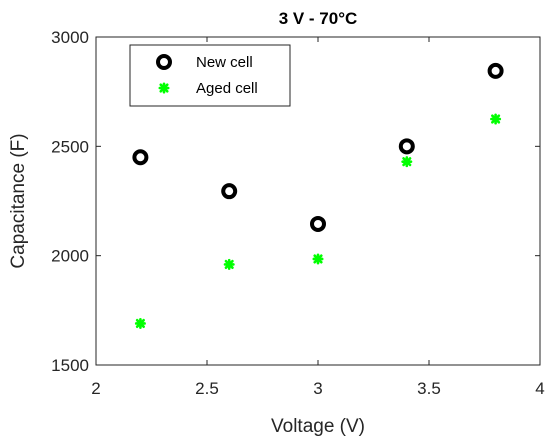 The image size is (550, 440). What do you see at coordinates (70, 146) in the screenshot?
I see `y-tick-label: 2500` at bounding box center [70, 146].